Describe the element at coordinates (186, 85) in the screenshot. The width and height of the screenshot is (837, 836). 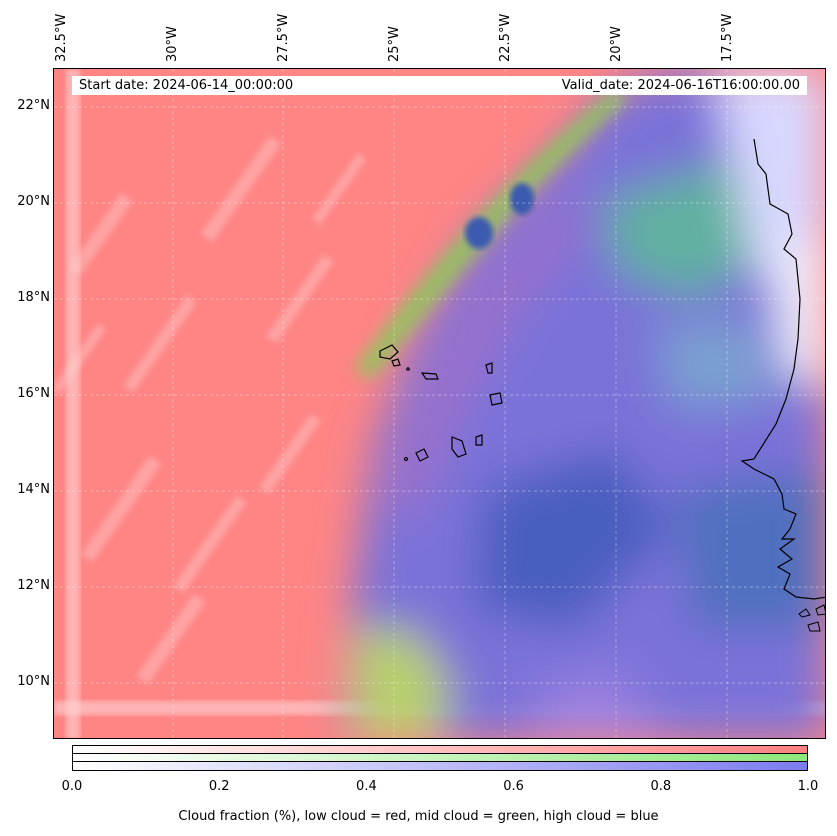
I see `start-date: Start date: 2024-06-14_00:00:00` at that location.